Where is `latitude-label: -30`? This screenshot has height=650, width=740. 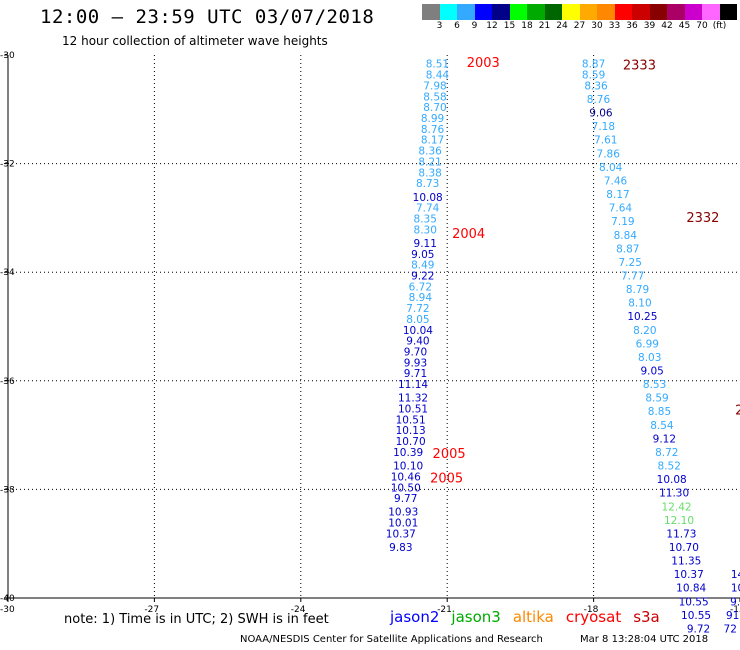
latitude-label: -30 is located at coordinates (7, 56).